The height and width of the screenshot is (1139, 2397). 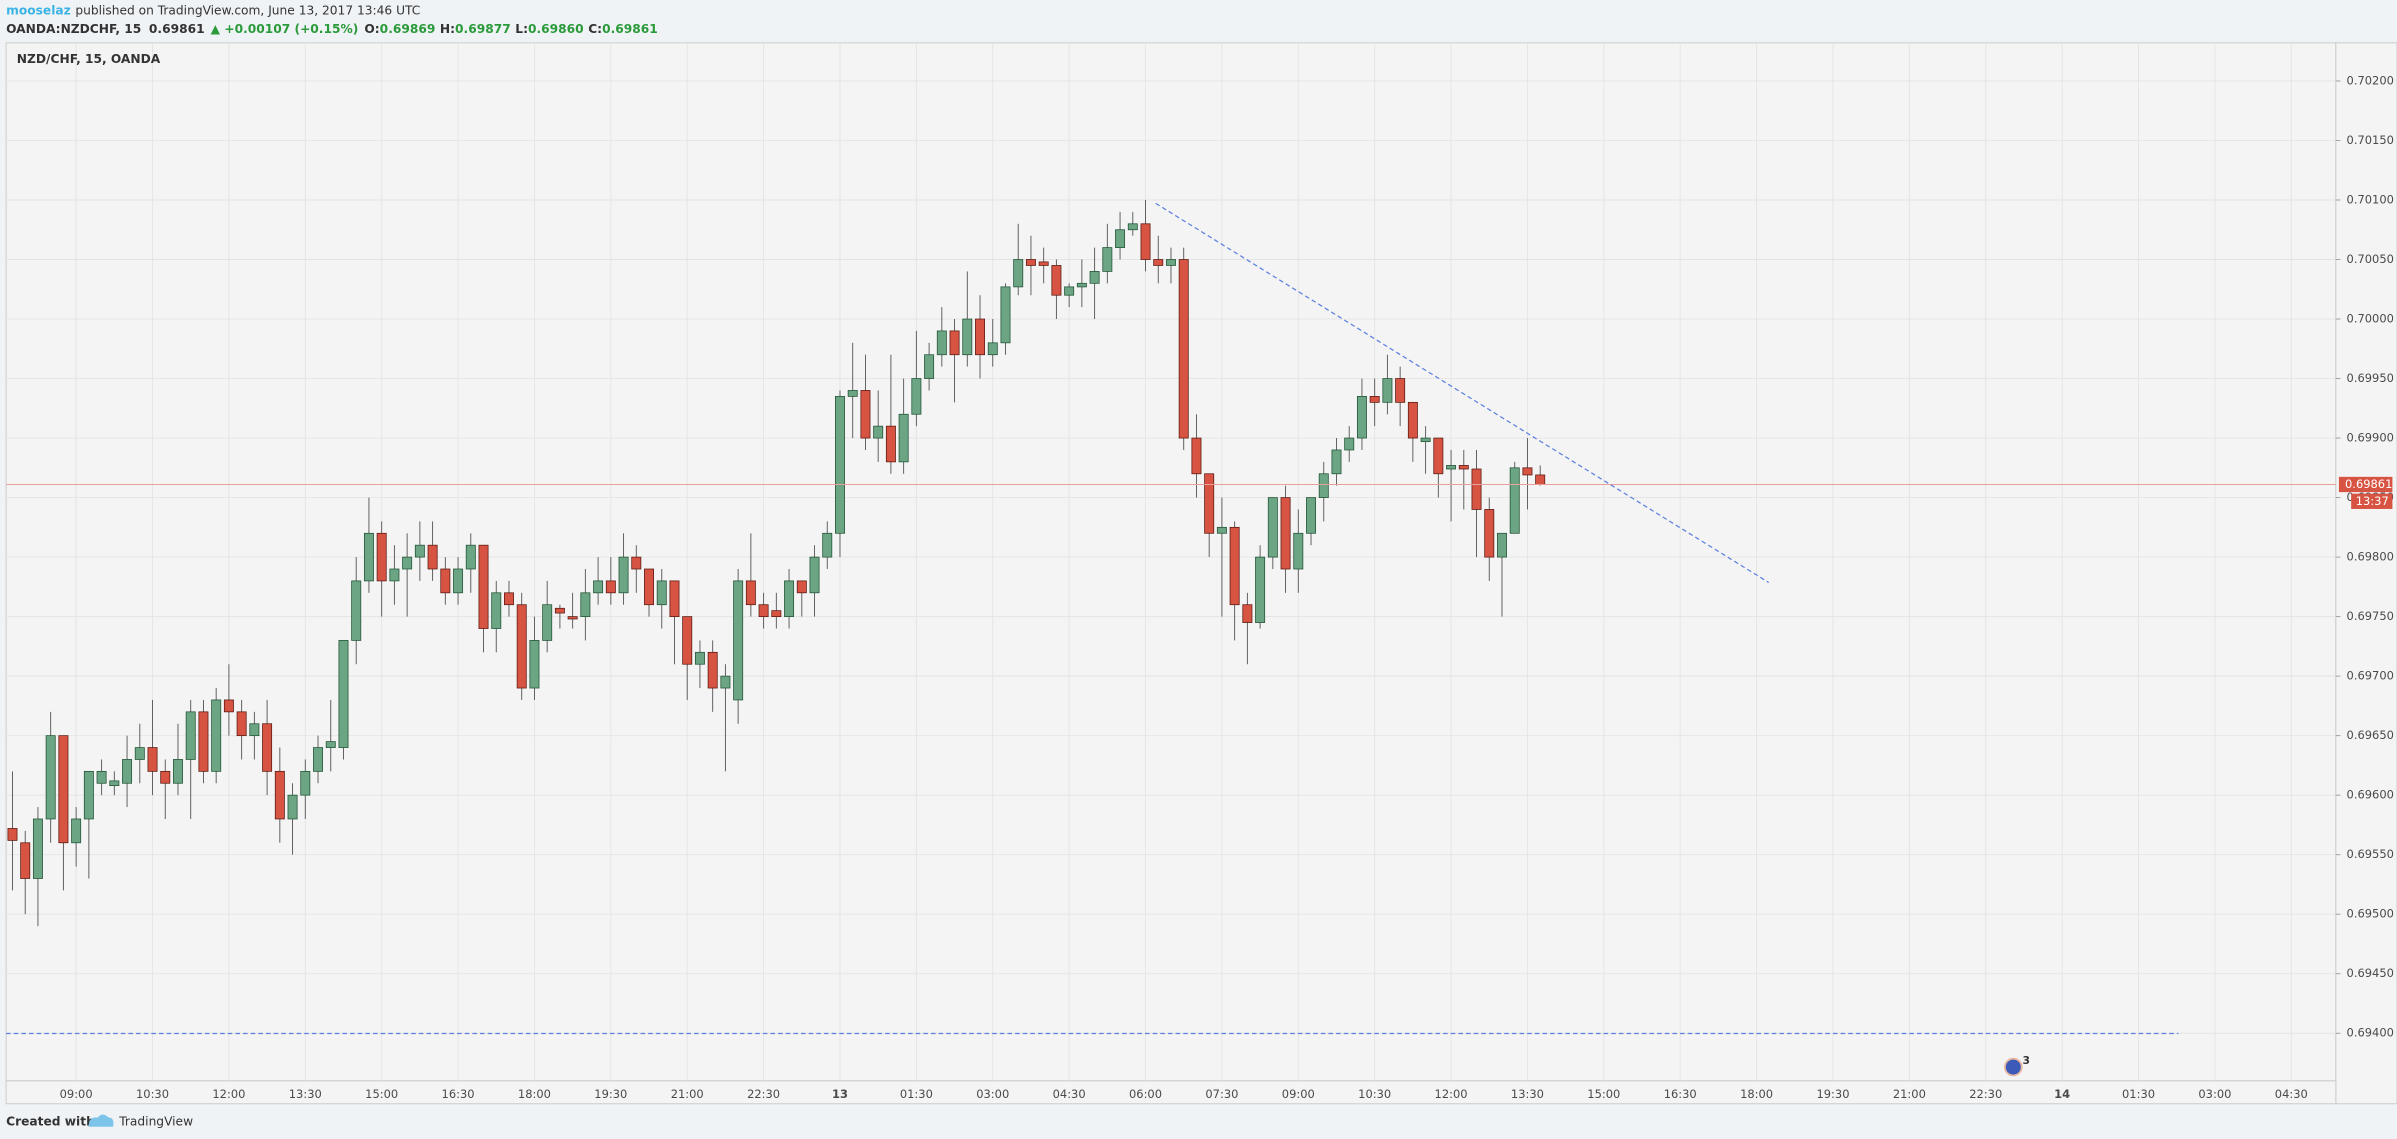 I want to click on c-key: C:, so click(x=595, y=29).